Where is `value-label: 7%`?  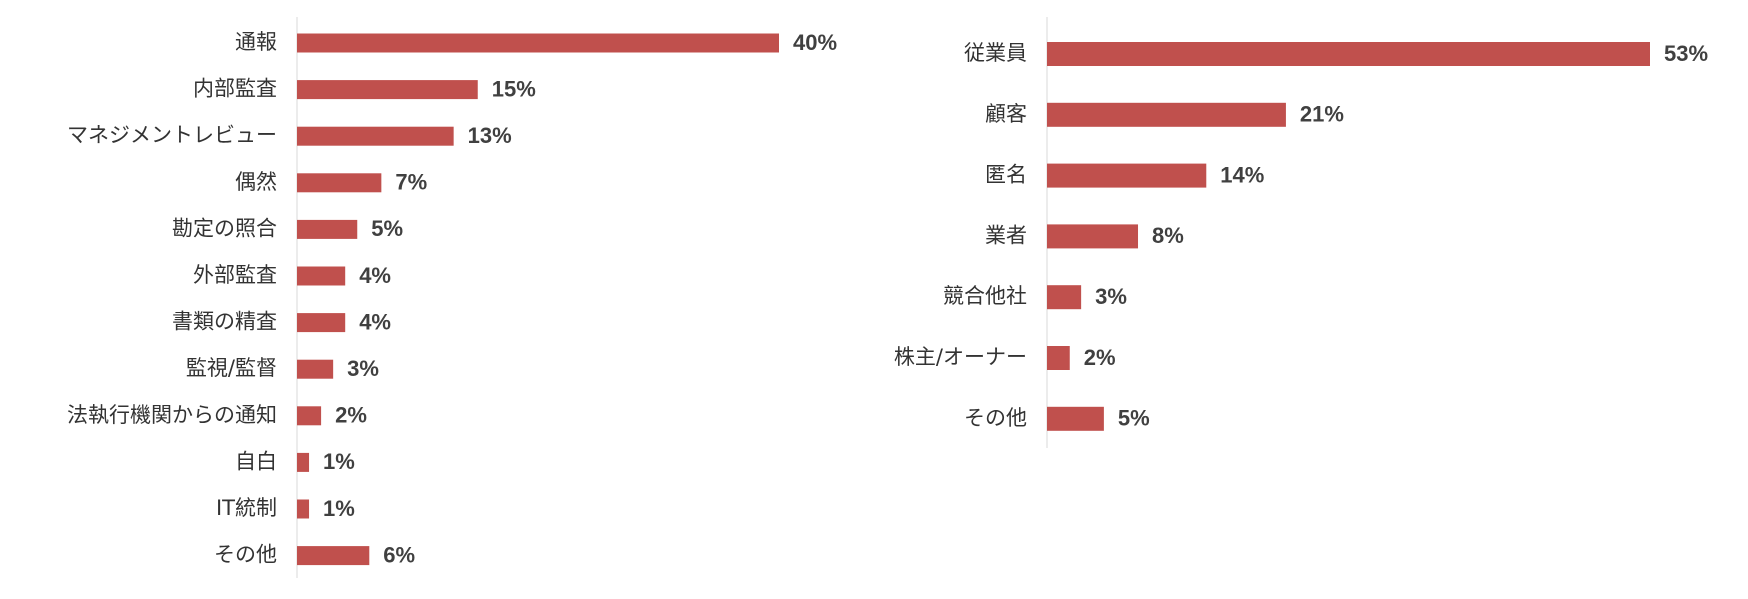 value-label: 7% is located at coordinates (411, 182).